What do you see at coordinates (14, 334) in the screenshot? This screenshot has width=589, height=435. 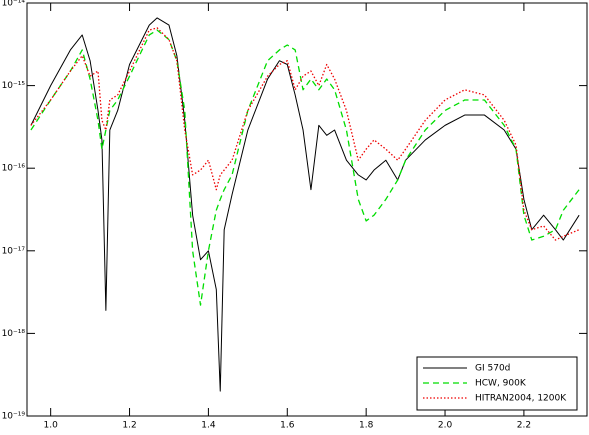 I see `y-tick-label: 10⁻¹⁸` at bounding box center [14, 334].